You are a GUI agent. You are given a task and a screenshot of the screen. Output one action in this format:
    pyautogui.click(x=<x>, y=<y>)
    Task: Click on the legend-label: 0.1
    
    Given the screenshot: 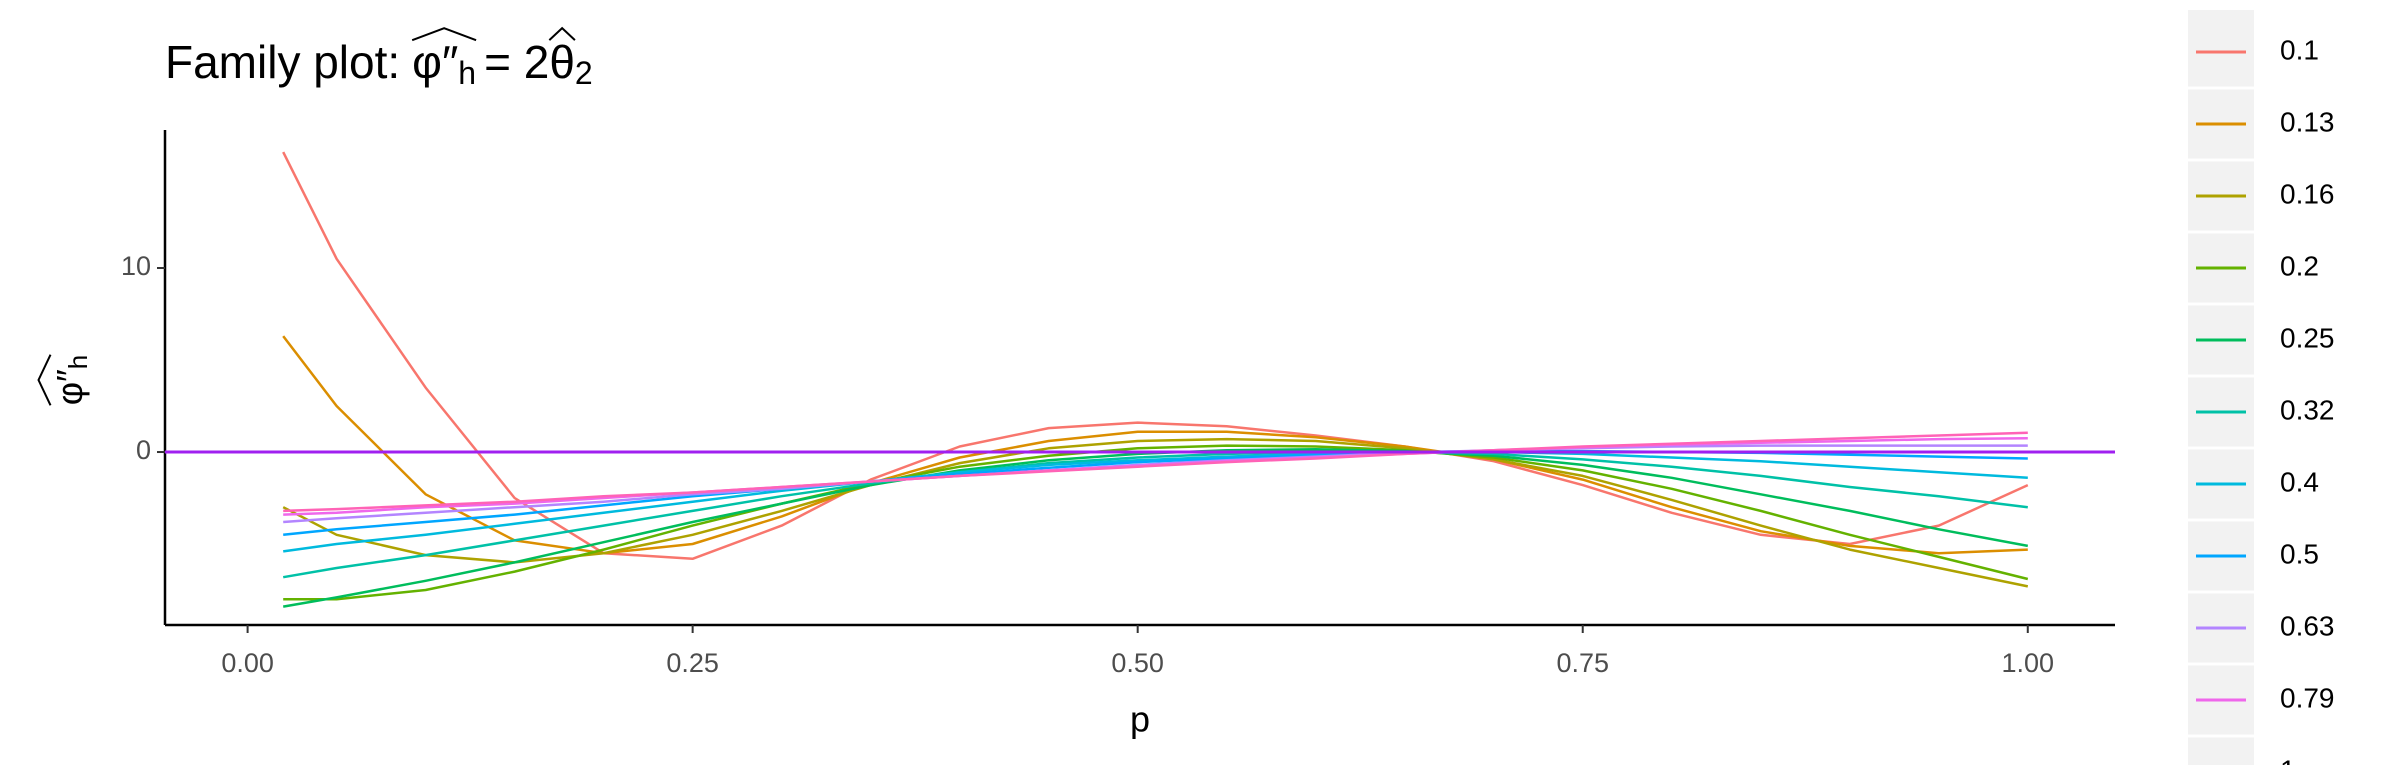 What is the action you would take?
    pyautogui.click(x=2299, y=49)
    